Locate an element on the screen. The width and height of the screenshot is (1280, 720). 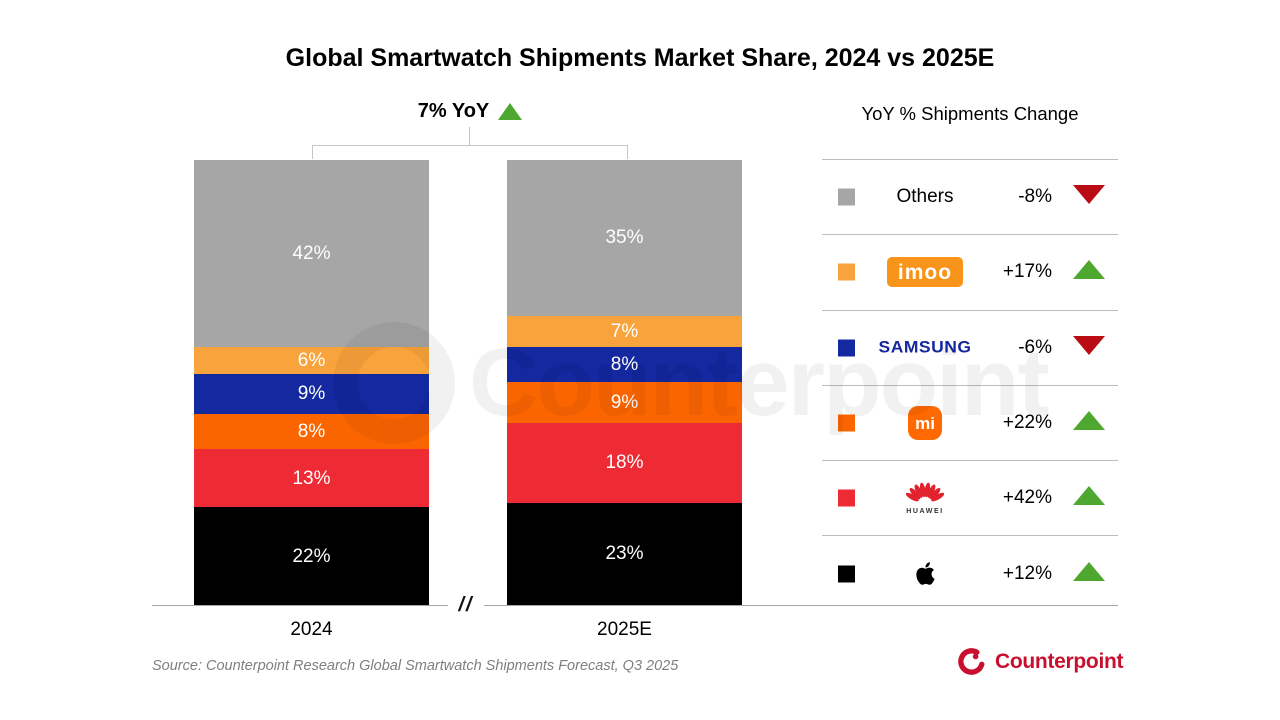
huawei-logo: HUAWEI is located at coordinates (925, 498).